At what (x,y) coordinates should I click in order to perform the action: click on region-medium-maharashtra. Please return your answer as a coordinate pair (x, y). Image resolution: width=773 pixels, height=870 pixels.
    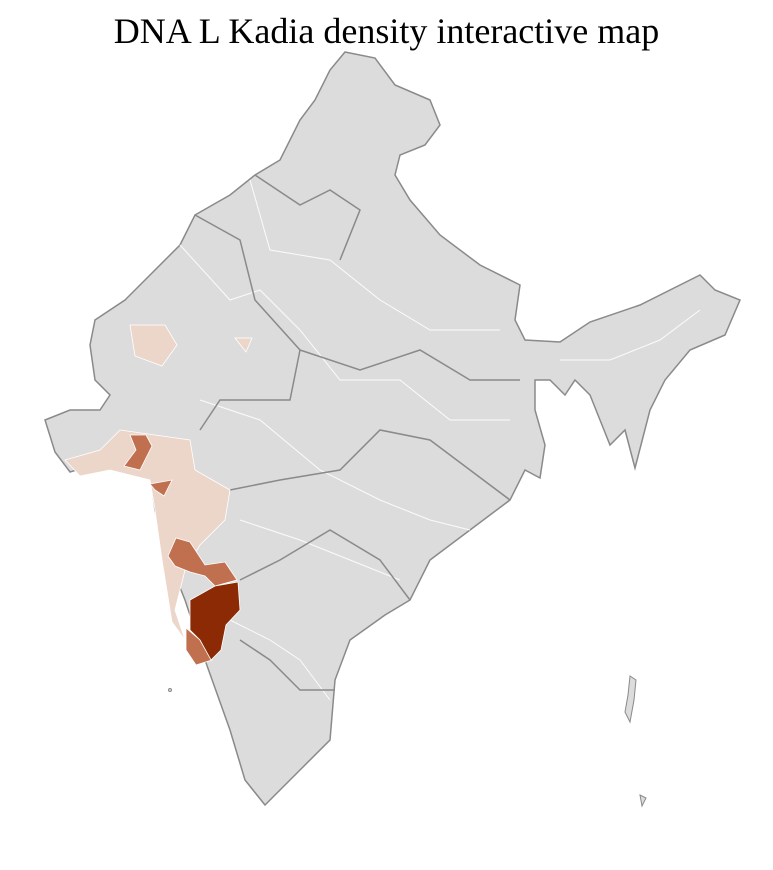
    Looking at the image, I should click on (202, 562).